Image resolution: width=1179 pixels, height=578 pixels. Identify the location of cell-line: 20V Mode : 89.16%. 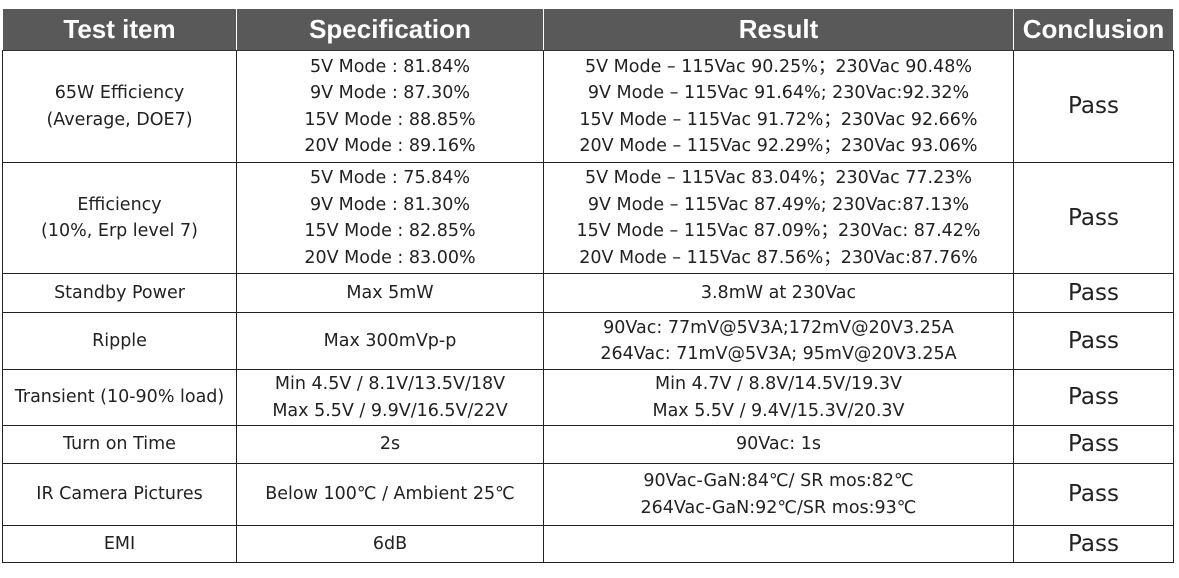
(390, 146).